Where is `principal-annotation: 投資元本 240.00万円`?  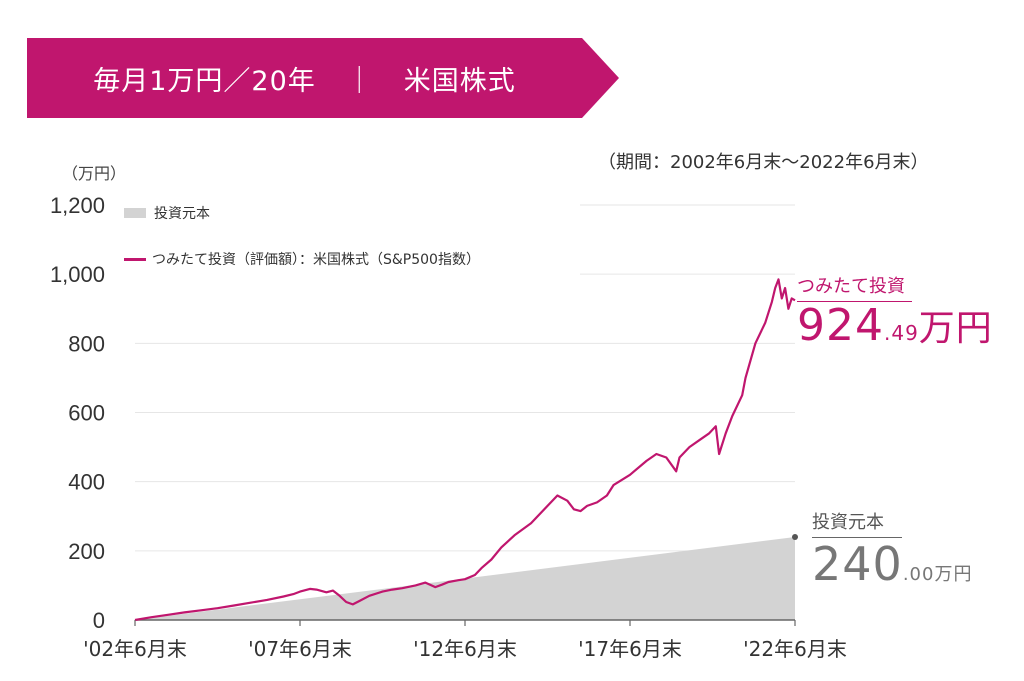 principal-annotation: 投資元本 240.00万円 is located at coordinates (892, 554).